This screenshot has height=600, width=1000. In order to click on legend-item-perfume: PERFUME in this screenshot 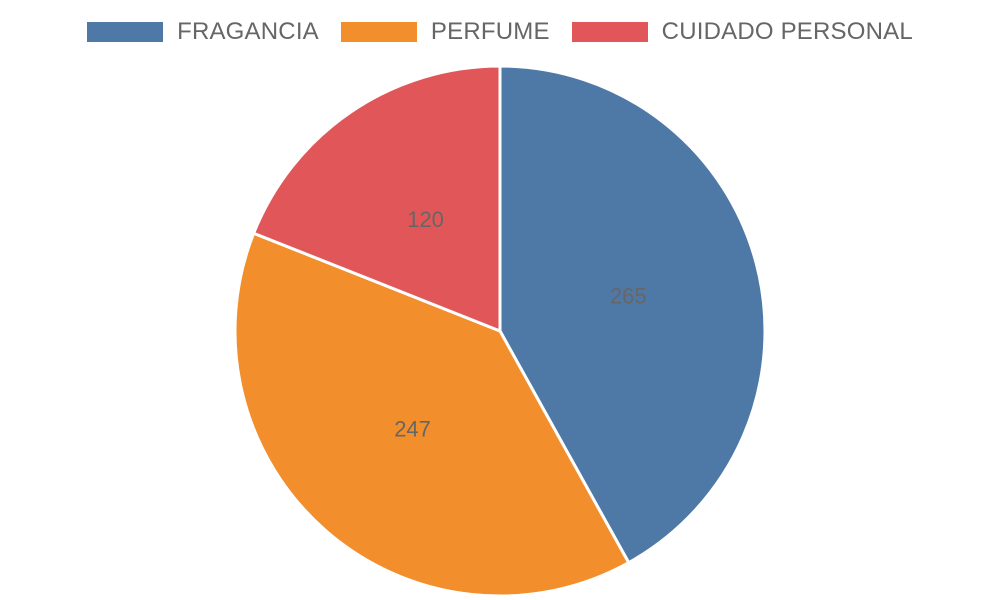, I will do `click(445, 32)`.